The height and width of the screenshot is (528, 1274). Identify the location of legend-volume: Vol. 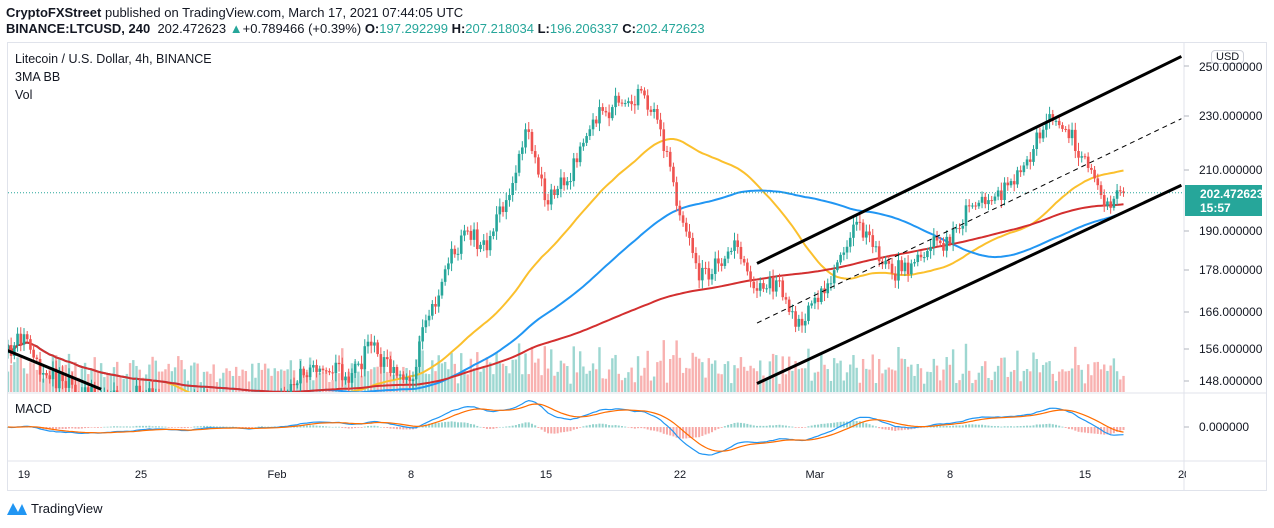
(24, 95).